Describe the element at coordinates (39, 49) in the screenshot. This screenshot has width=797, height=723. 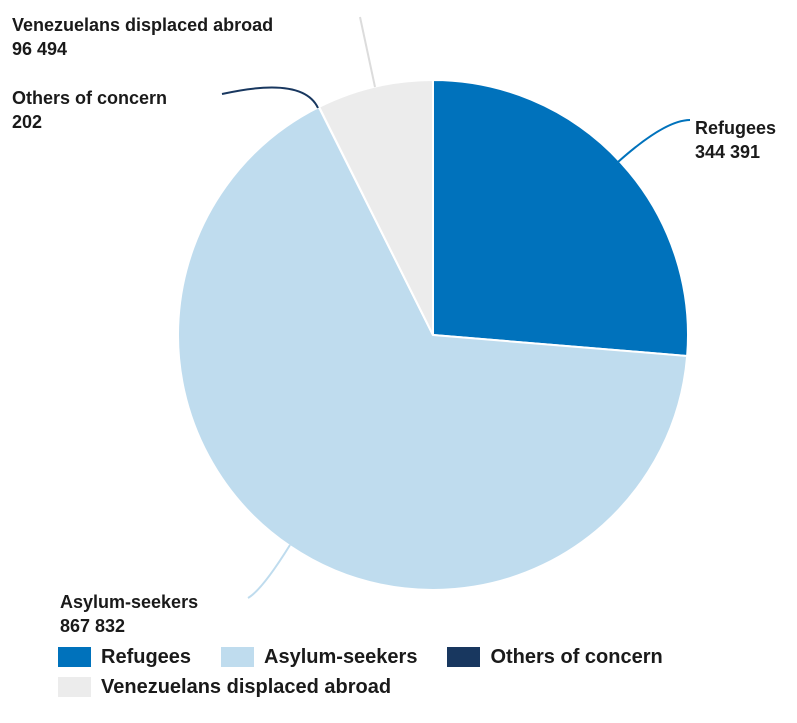
I see `slice-value-venezuelans-displaced-abroad: 96 494` at that location.